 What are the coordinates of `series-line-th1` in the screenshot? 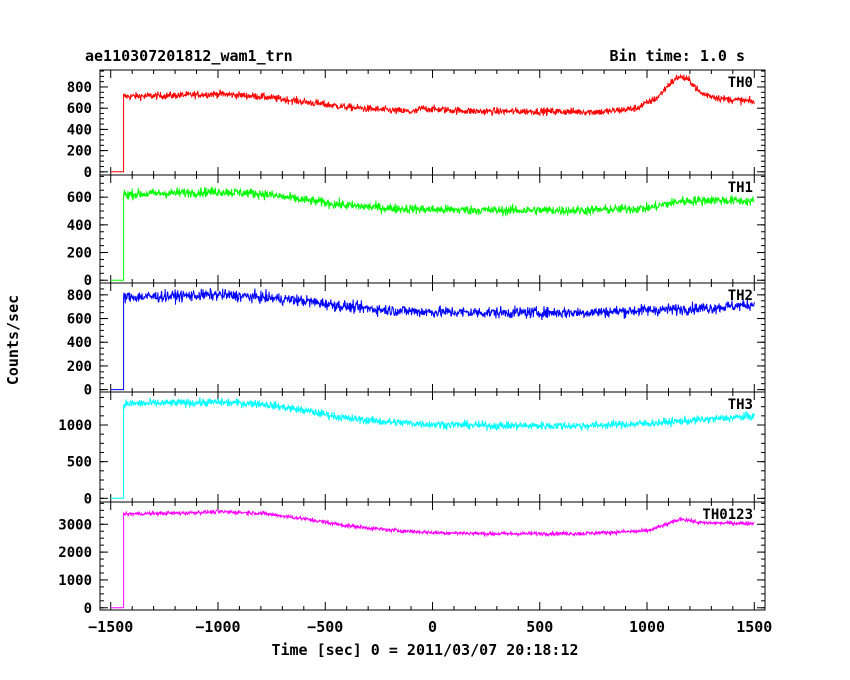 It's located at (432, 233).